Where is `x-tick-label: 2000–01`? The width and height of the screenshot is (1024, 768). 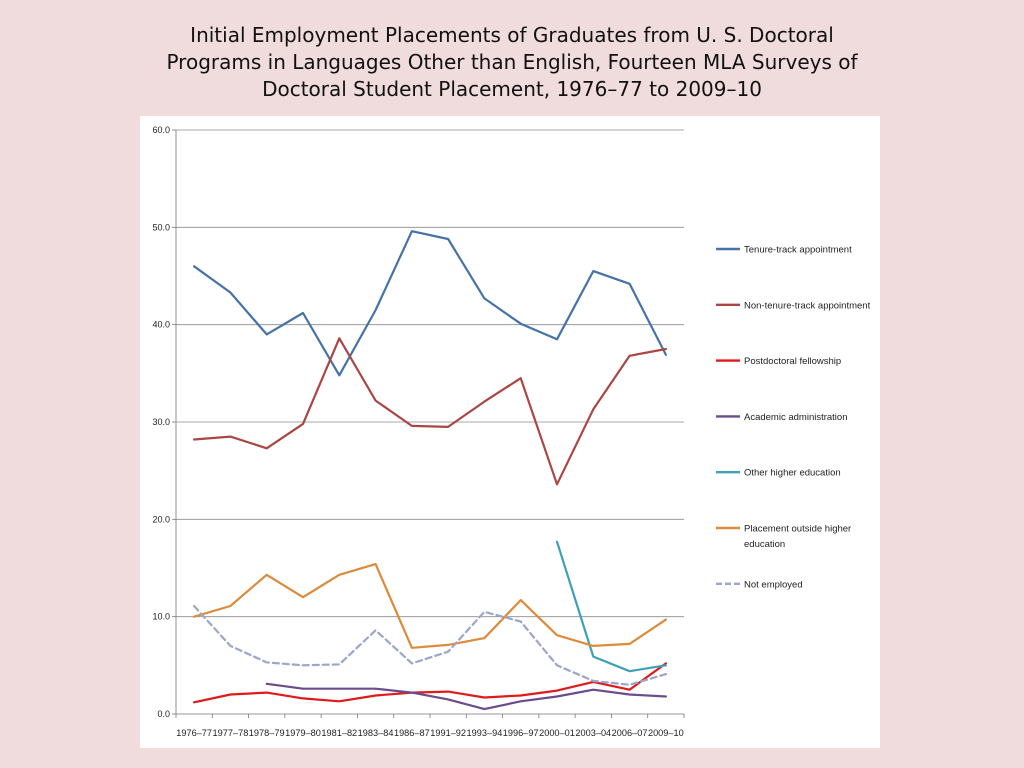
x-tick-label: 2000–01 is located at coordinates (557, 733).